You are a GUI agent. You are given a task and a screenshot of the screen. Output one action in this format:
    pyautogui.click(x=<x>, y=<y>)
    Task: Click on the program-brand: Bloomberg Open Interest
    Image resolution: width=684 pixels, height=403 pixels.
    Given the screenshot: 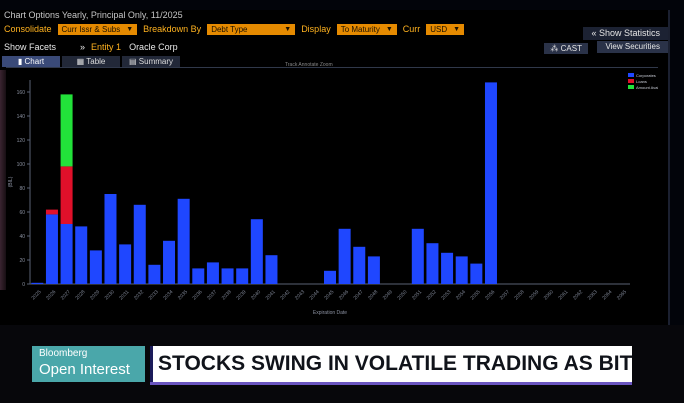 What is the action you would take?
    pyautogui.click(x=88, y=364)
    